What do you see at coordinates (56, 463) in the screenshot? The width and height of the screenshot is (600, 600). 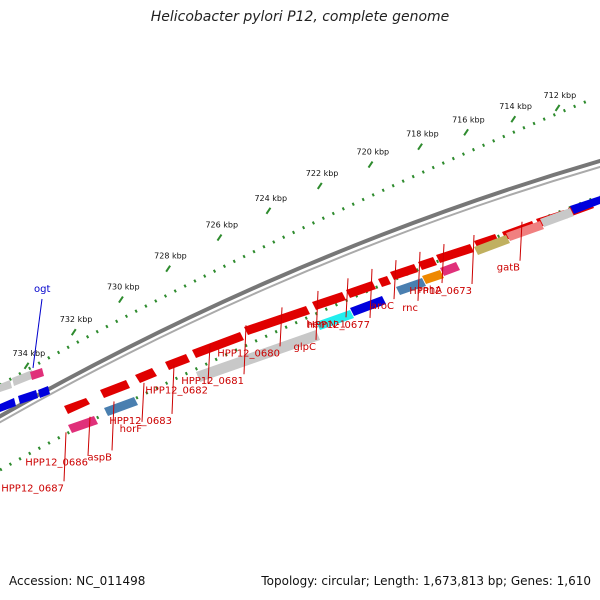 I see `feature-label: HPP12_0686` at bounding box center [56, 463].